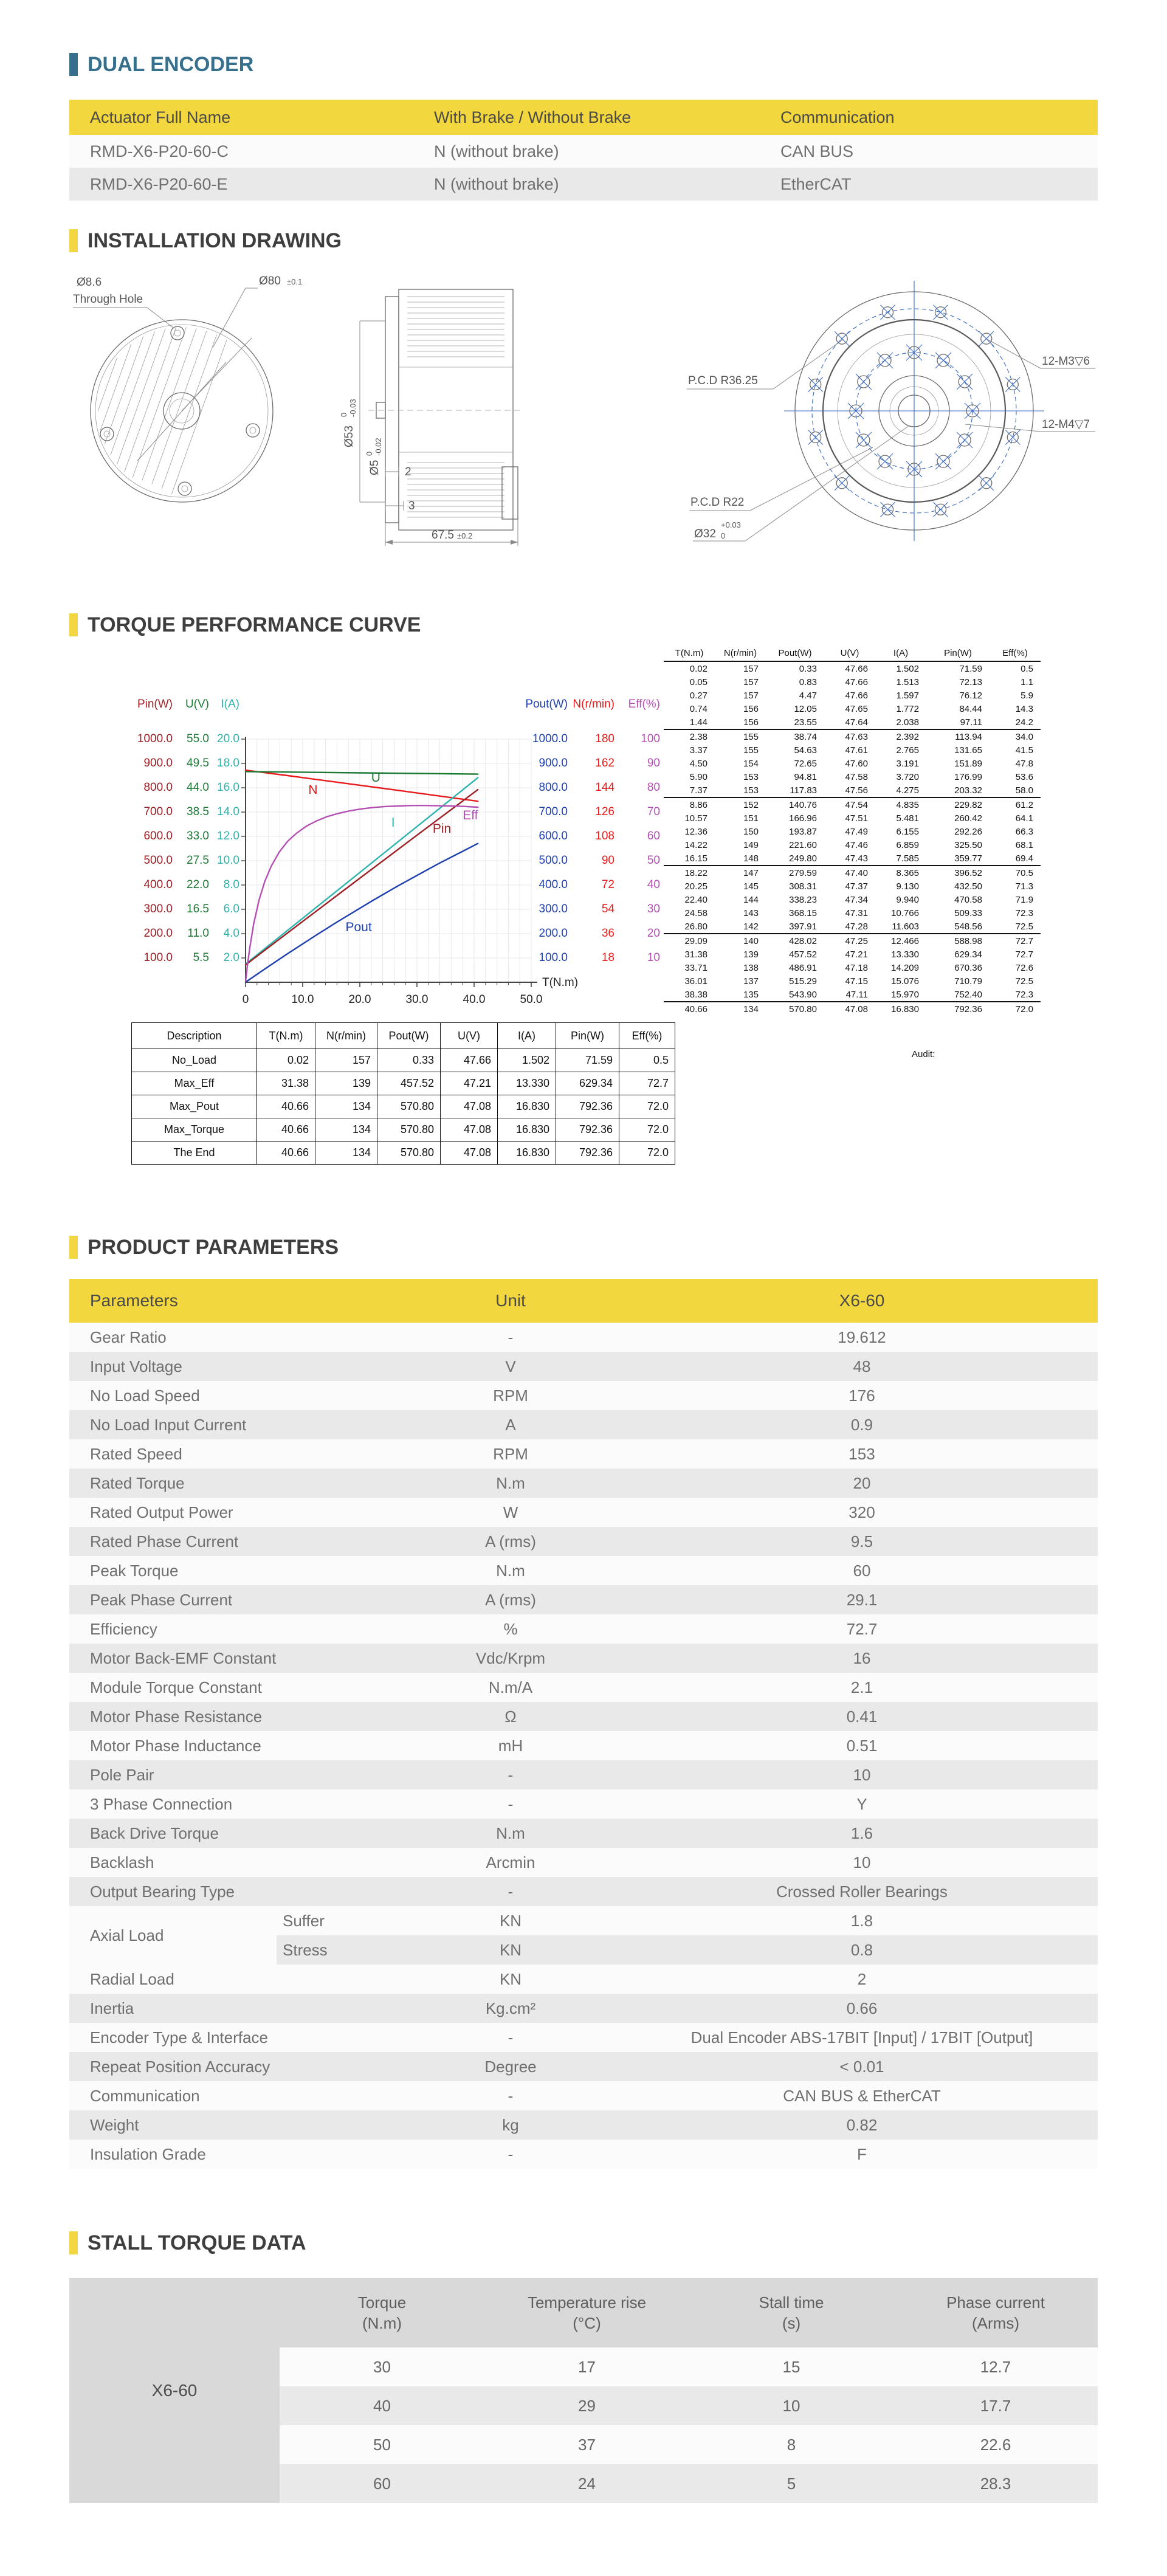 This screenshot has width=1167, height=2576. What do you see at coordinates (155, 704) in the screenshot?
I see `axis-title: Pin(W)` at bounding box center [155, 704].